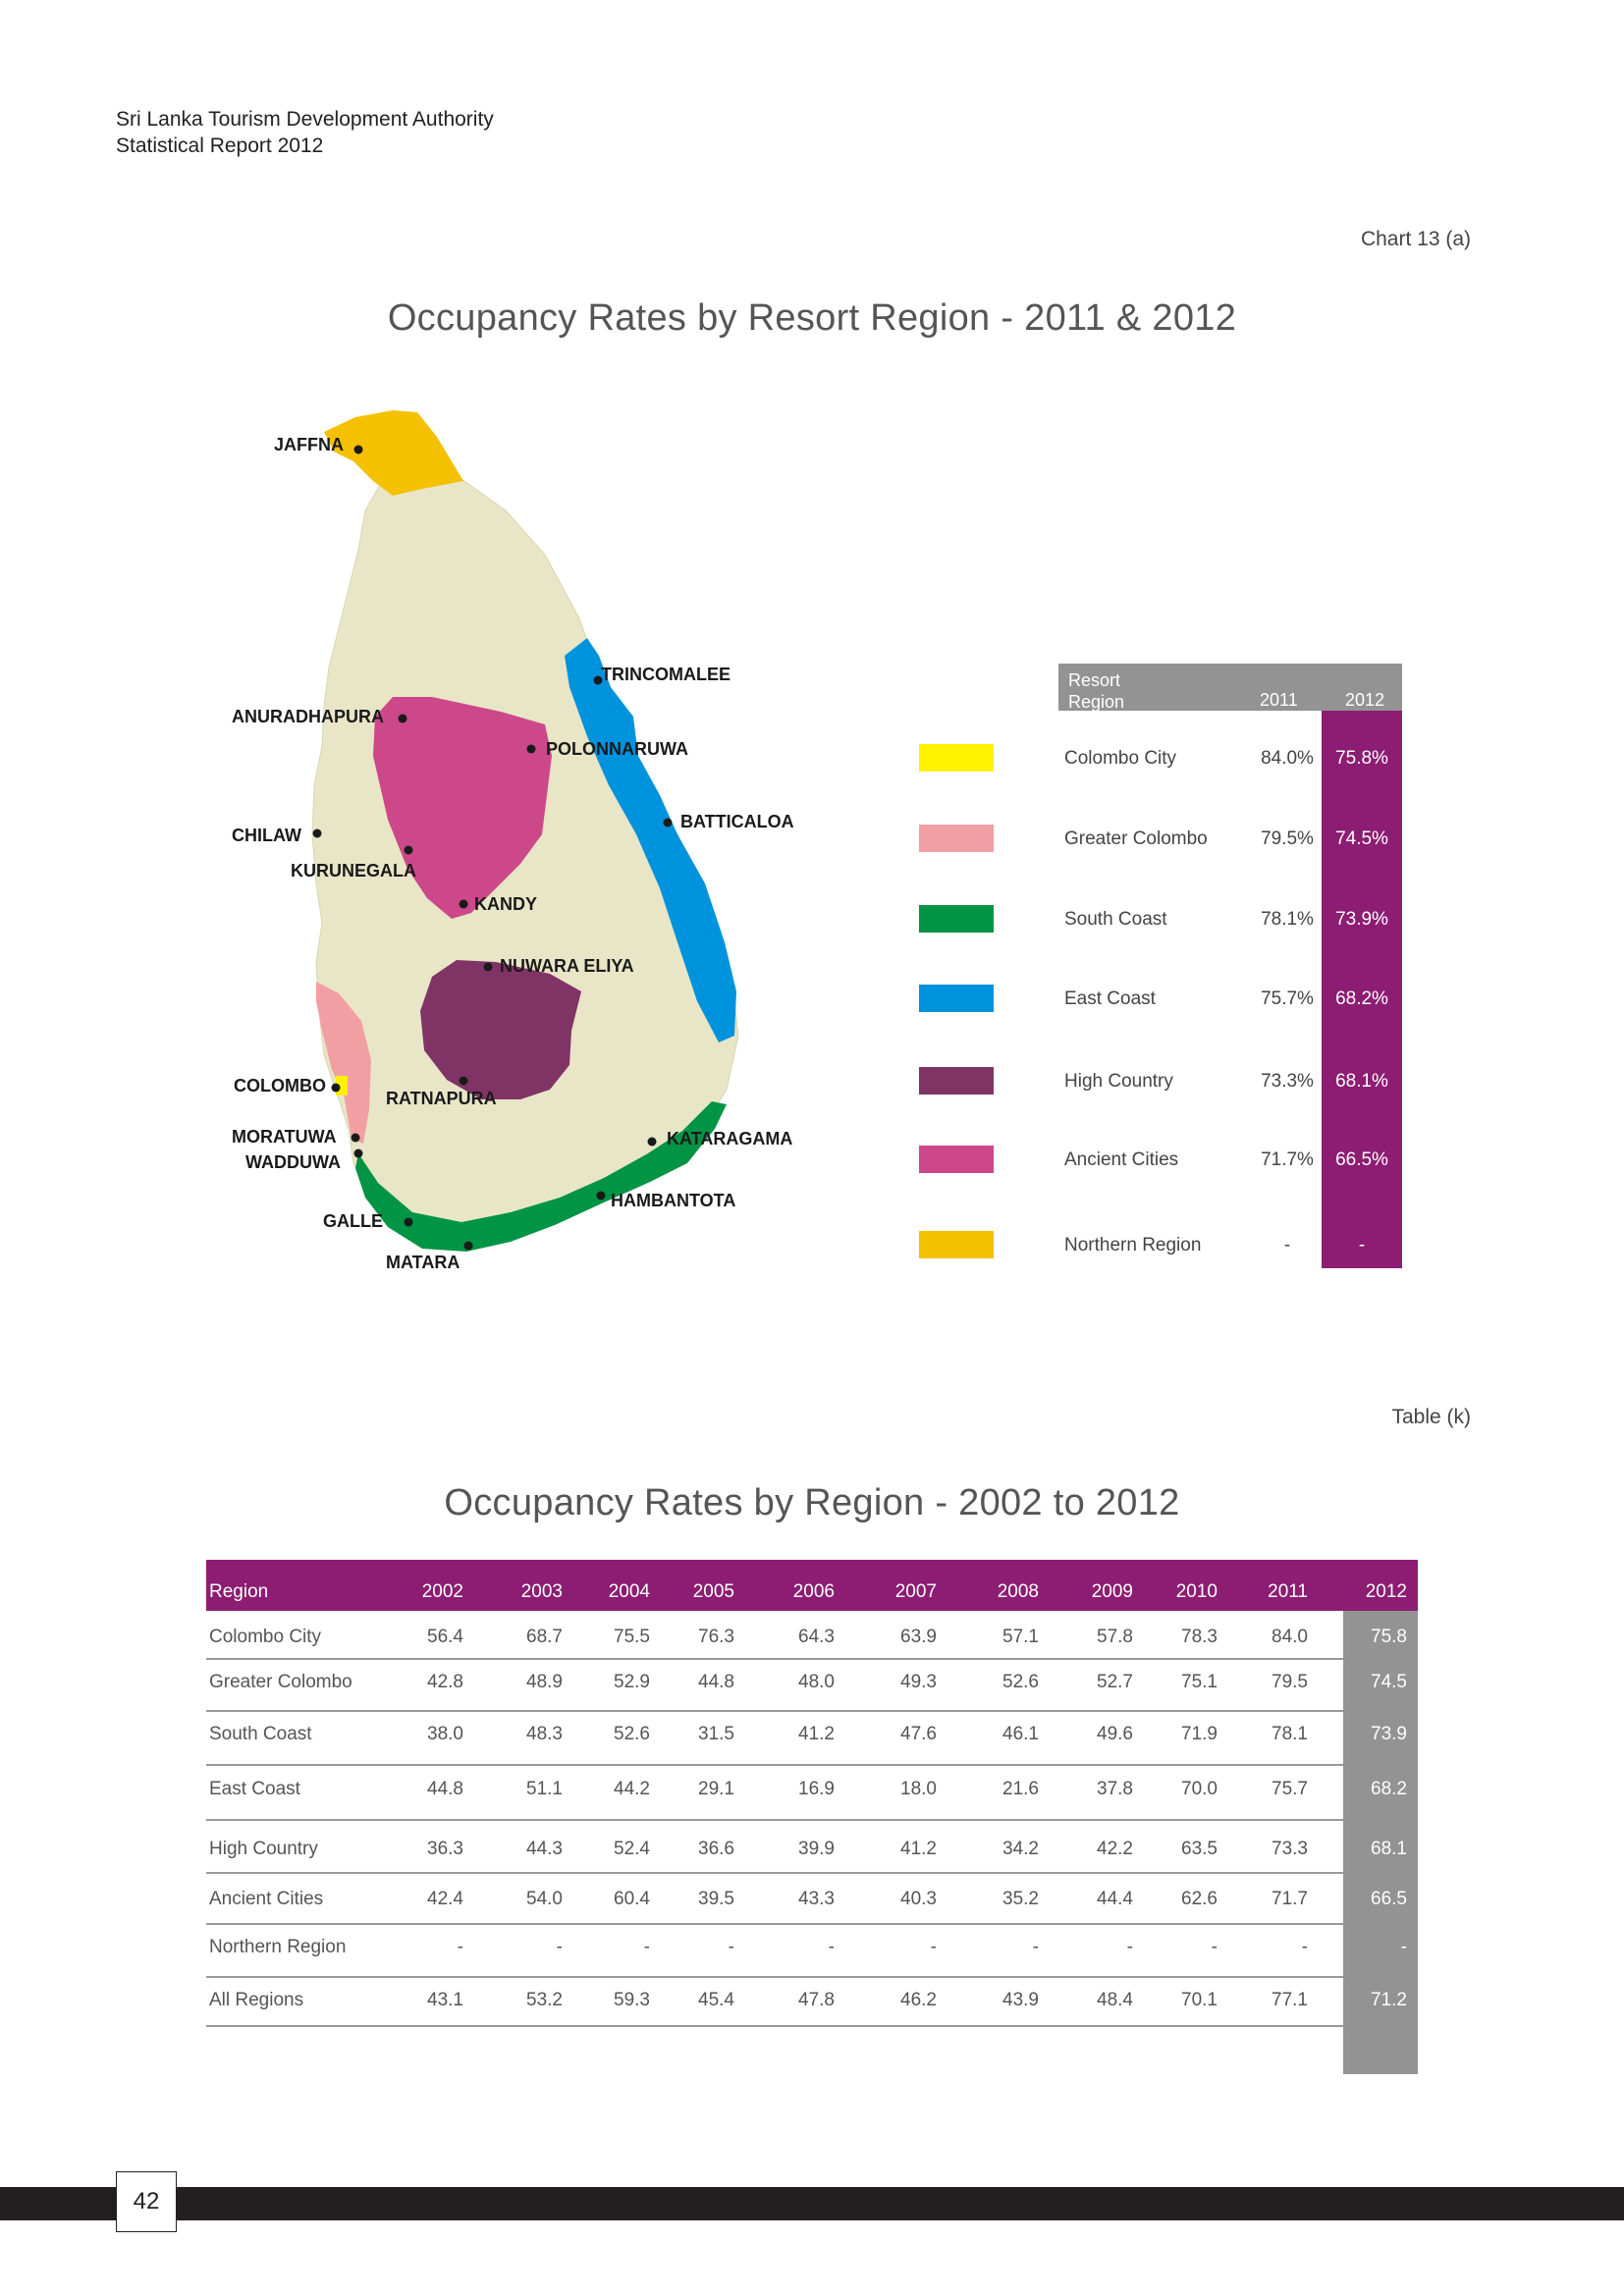  Describe the element at coordinates (1020, 1637) in the screenshot. I see `row-value-2008: 57.1` at that location.